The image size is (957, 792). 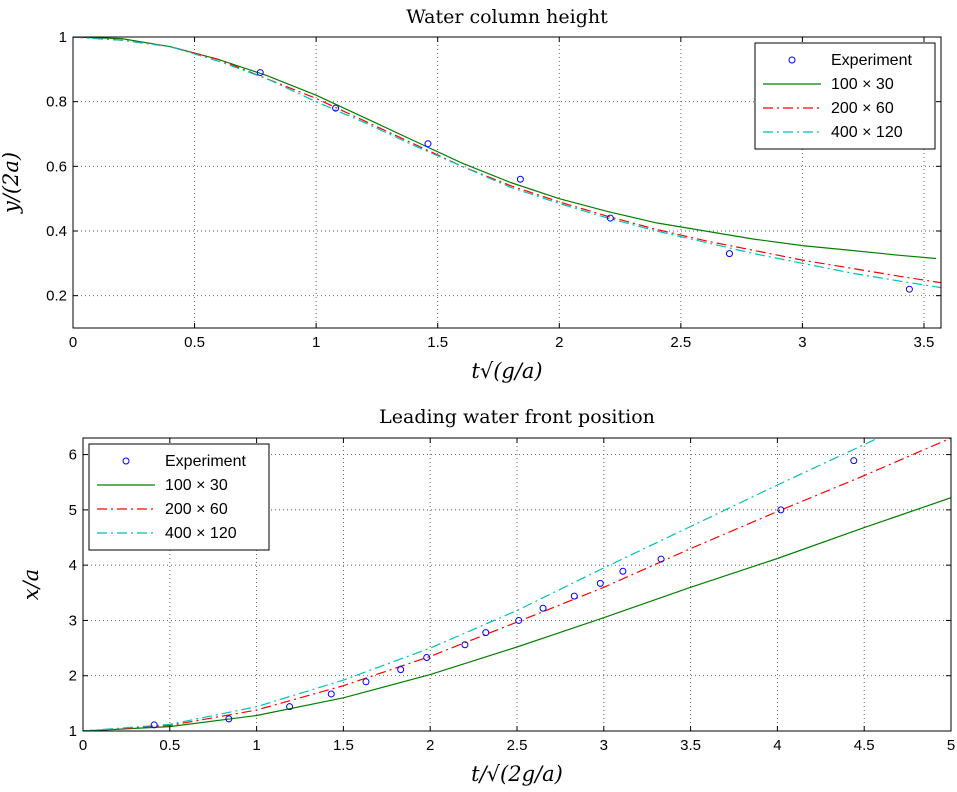 What do you see at coordinates (864, 745) in the screenshot?
I see `x-tick-label: 4.5` at bounding box center [864, 745].